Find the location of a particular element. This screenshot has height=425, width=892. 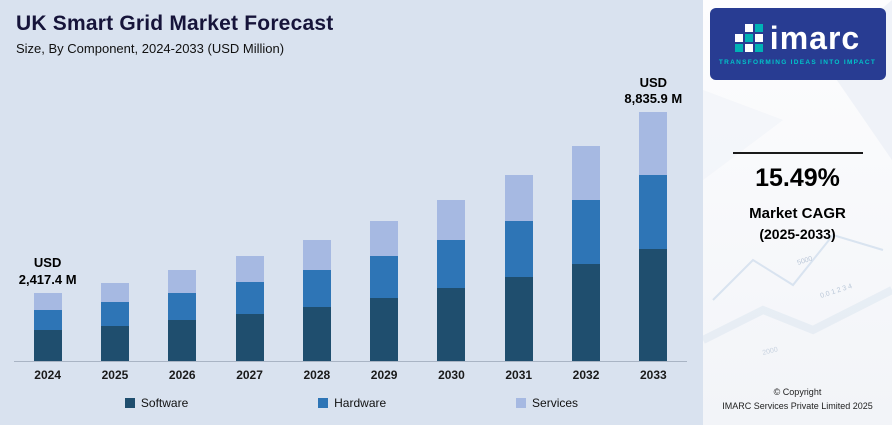

legend-item-software: Software is located at coordinates (156, 403).